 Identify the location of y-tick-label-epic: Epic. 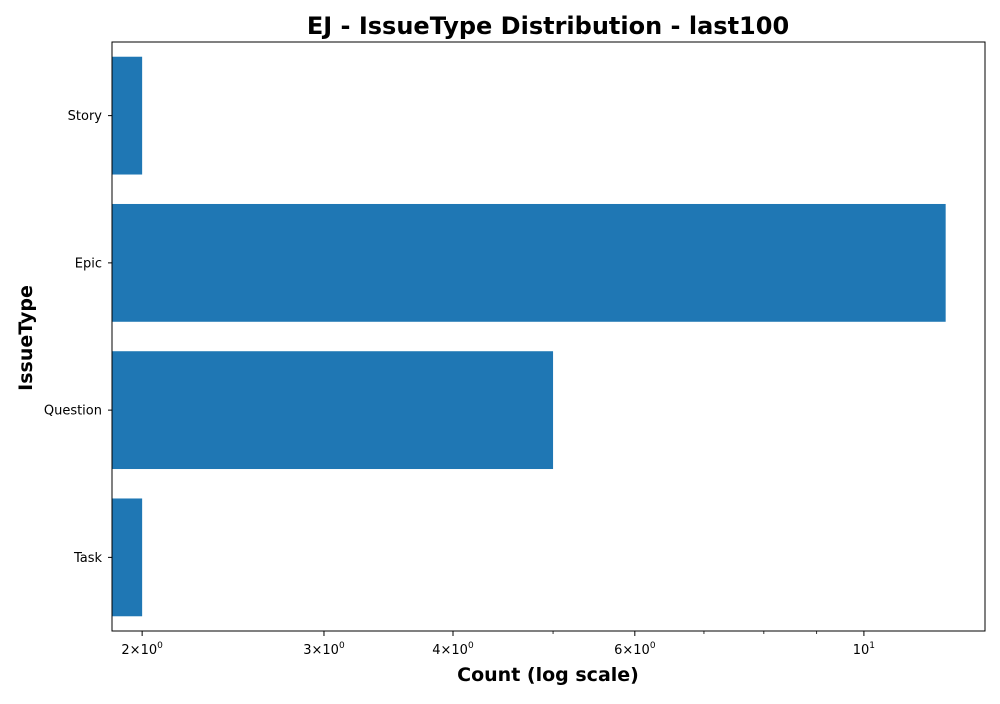
(88, 263).